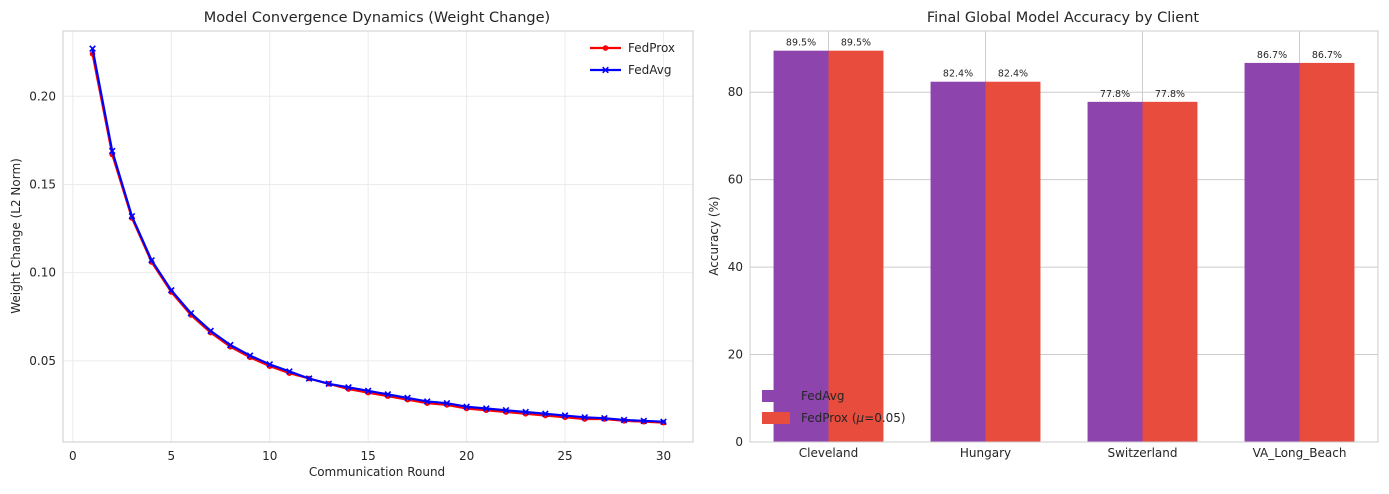 This screenshot has height=494, width=1389. Describe the element at coordinates (377, 472) in the screenshot. I see `line-chart-xlabel: Communication Round` at that location.